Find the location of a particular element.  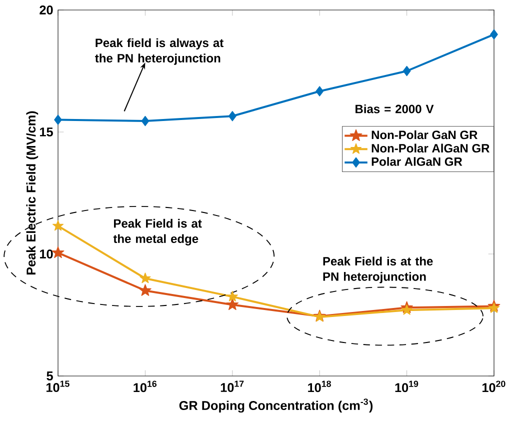

annotation: Peak Field is at the PN heterojunction is located at coordinates (378, 270).